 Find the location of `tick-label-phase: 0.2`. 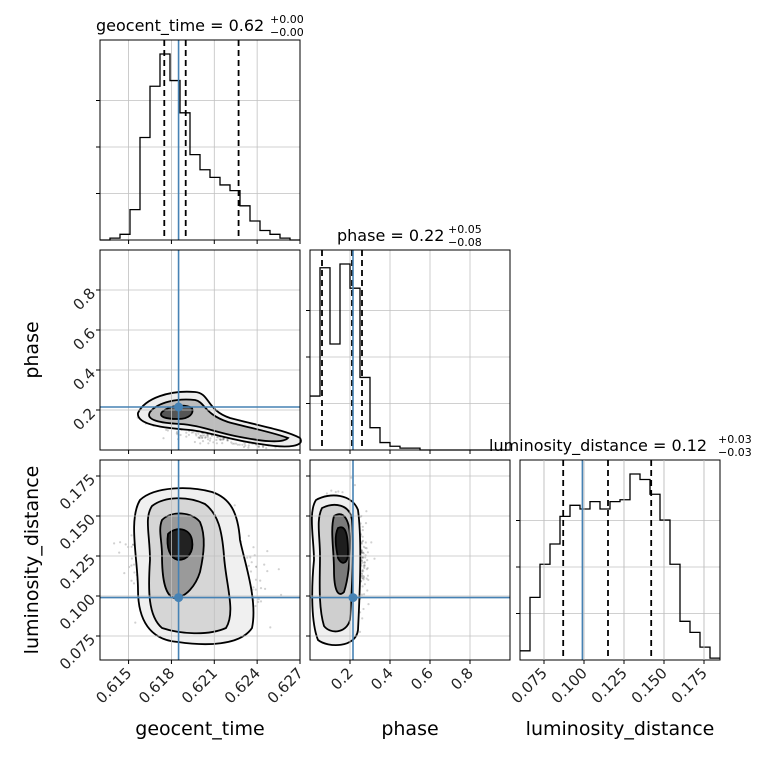

tick-label-phase: 0.2 is located at coordinates (342, 679).